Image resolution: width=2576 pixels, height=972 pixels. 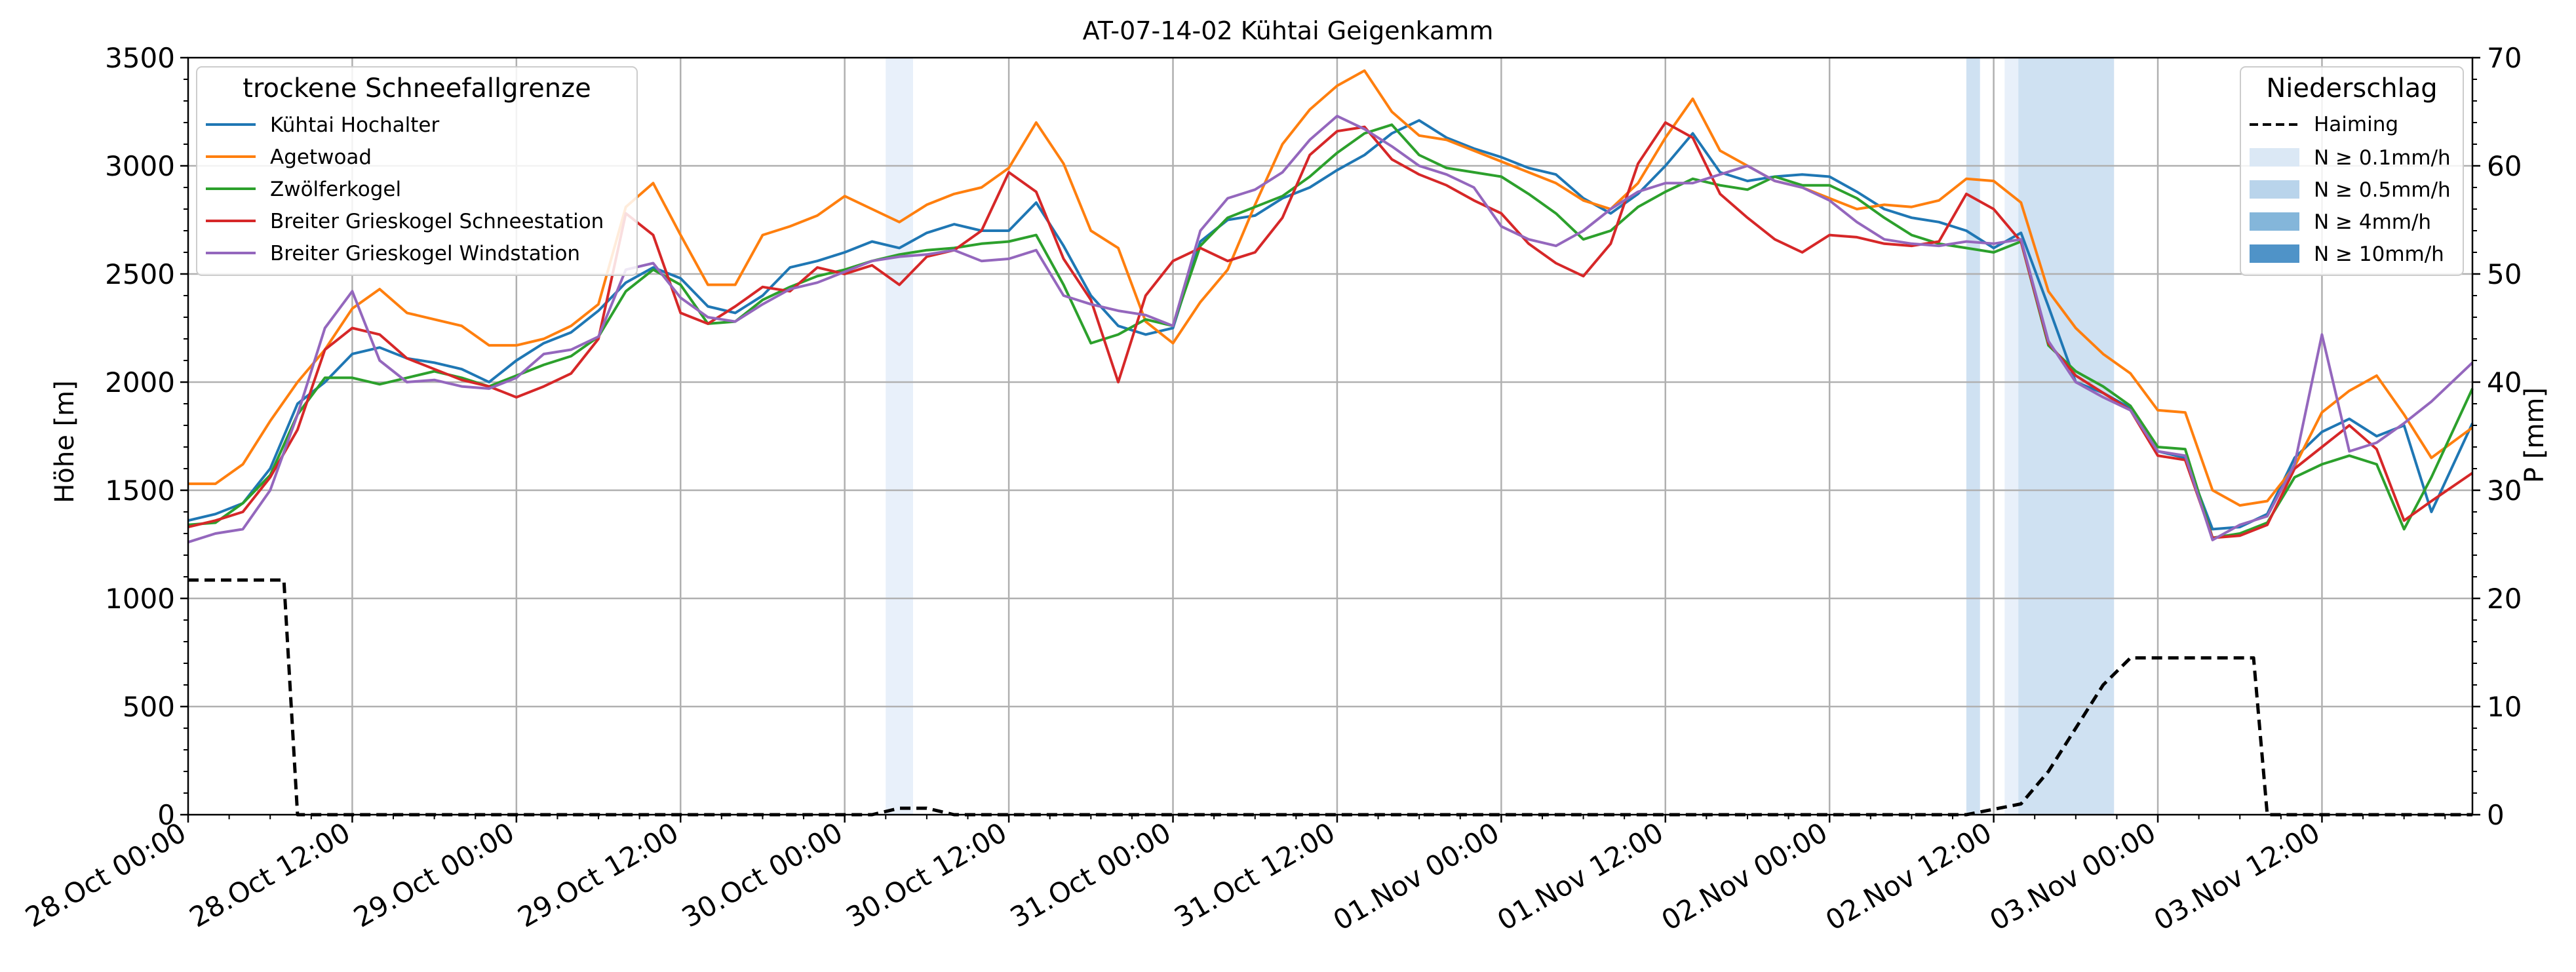 What do you see at coordinates (335, 189) in the screenshot?
I see `legend-left-label-2: Zwölferkogel` at bounding box center [335, 189].